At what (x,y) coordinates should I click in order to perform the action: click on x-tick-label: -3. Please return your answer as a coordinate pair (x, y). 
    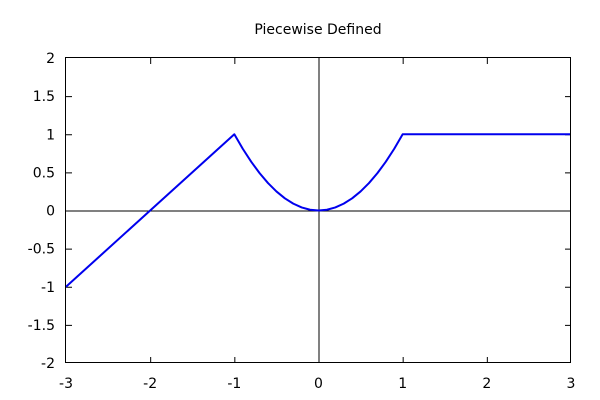
    Looking at the image, I should click on (66, 384).